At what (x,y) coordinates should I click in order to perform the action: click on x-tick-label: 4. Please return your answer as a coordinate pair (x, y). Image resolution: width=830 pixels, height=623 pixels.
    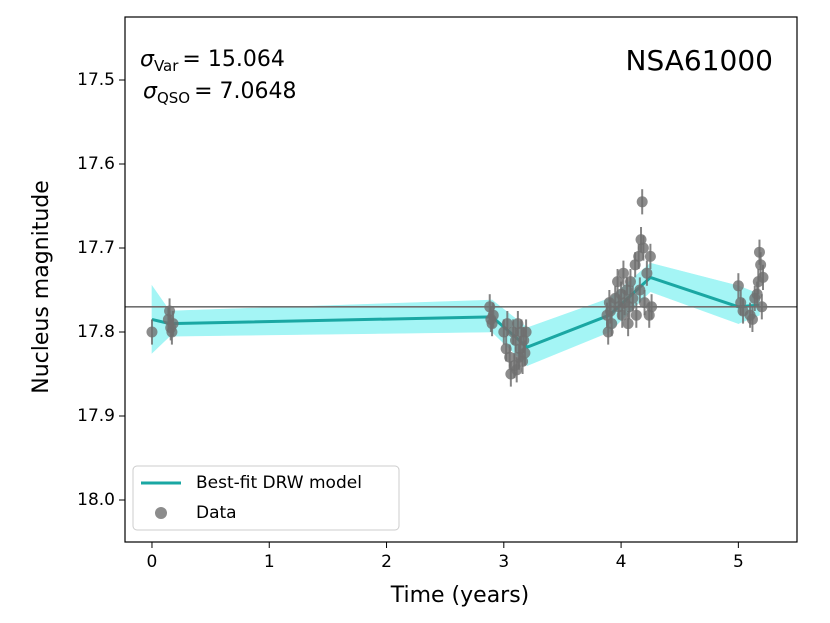
    Looking at the image, I should click on (621, 562).